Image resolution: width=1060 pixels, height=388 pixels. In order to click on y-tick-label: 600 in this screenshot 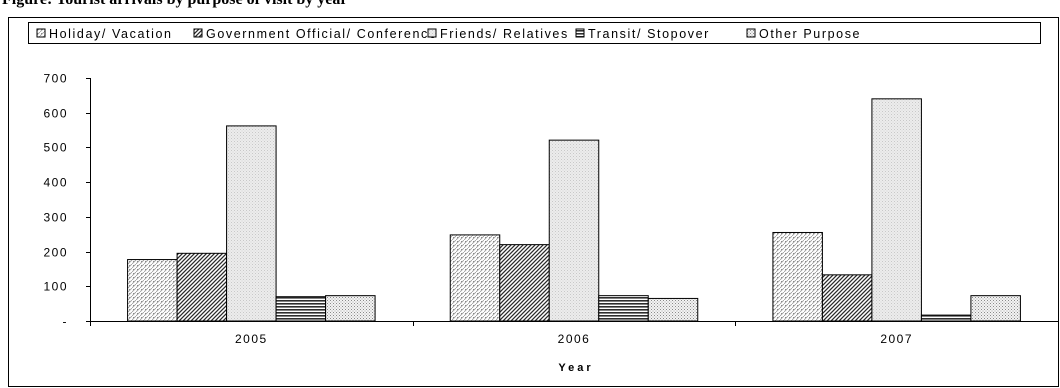, I will do `click(55, 114)`.